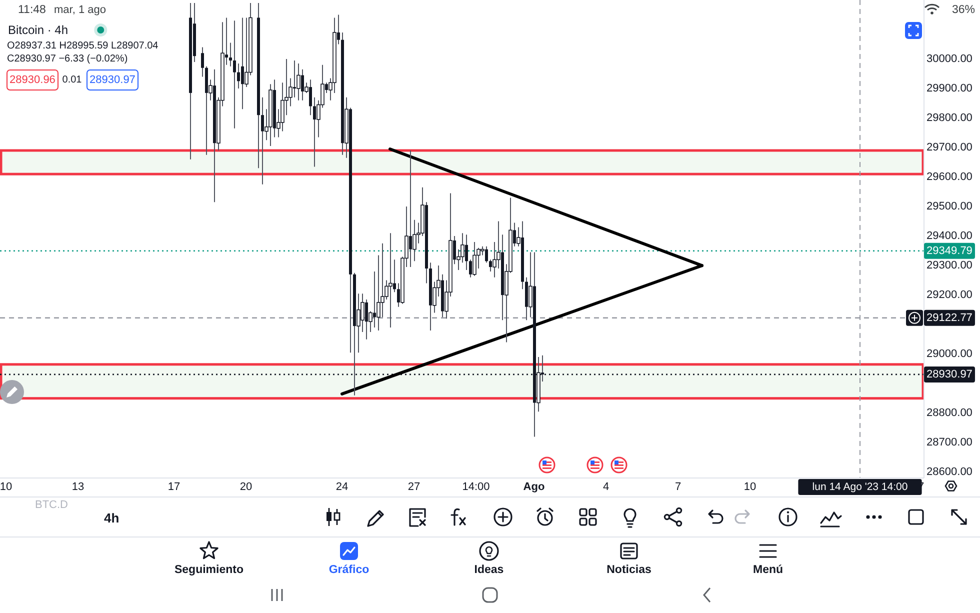  What do you see at coordinates (489, 570) in the screenshot?
I see `text: Ideas` at bounding box center [489, 570].